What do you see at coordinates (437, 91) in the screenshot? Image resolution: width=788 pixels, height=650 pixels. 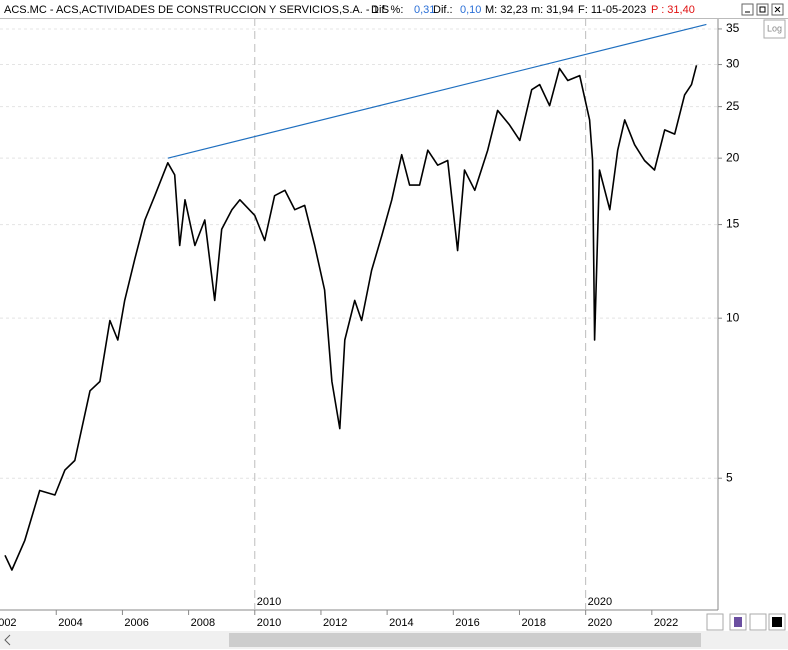 I see `trendline` at bounding box center [437, 91].